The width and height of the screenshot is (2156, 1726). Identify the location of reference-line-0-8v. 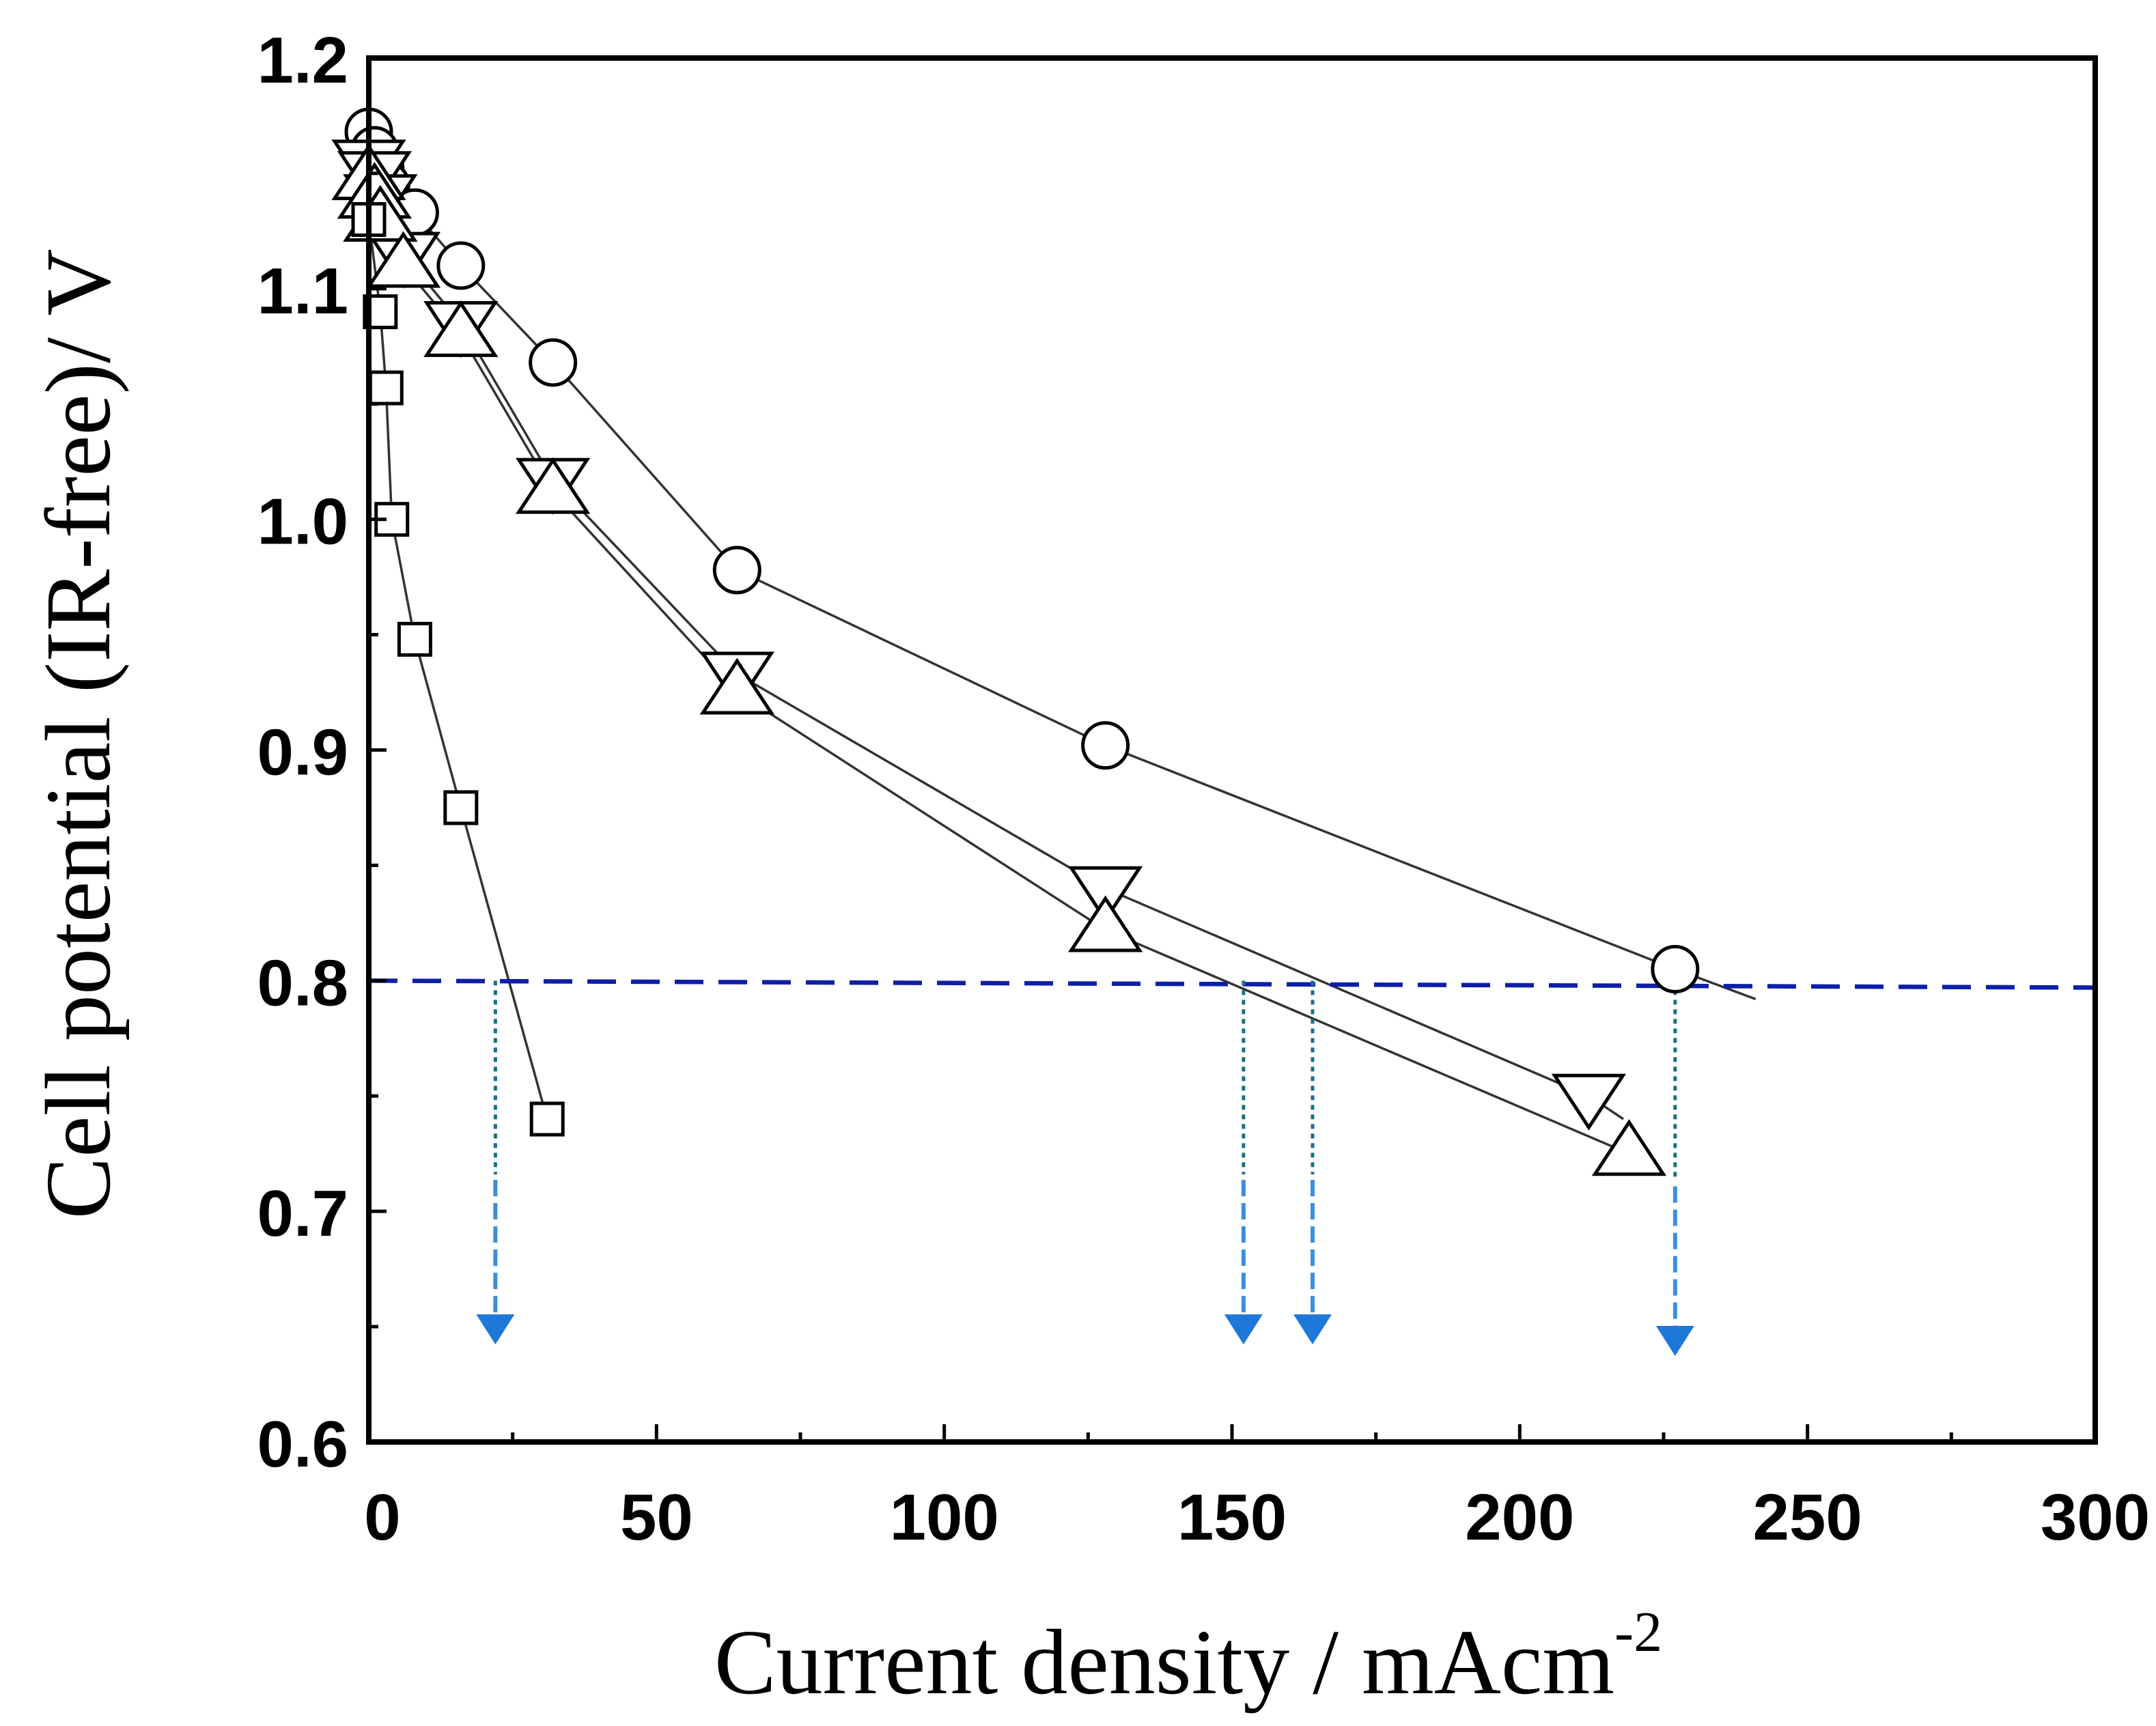
(1232, 984).